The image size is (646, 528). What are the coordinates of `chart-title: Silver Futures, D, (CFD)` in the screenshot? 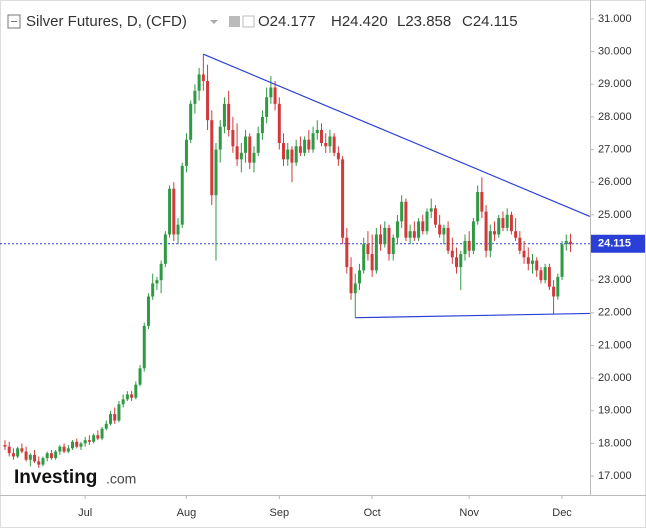 It's located at (106, 21).